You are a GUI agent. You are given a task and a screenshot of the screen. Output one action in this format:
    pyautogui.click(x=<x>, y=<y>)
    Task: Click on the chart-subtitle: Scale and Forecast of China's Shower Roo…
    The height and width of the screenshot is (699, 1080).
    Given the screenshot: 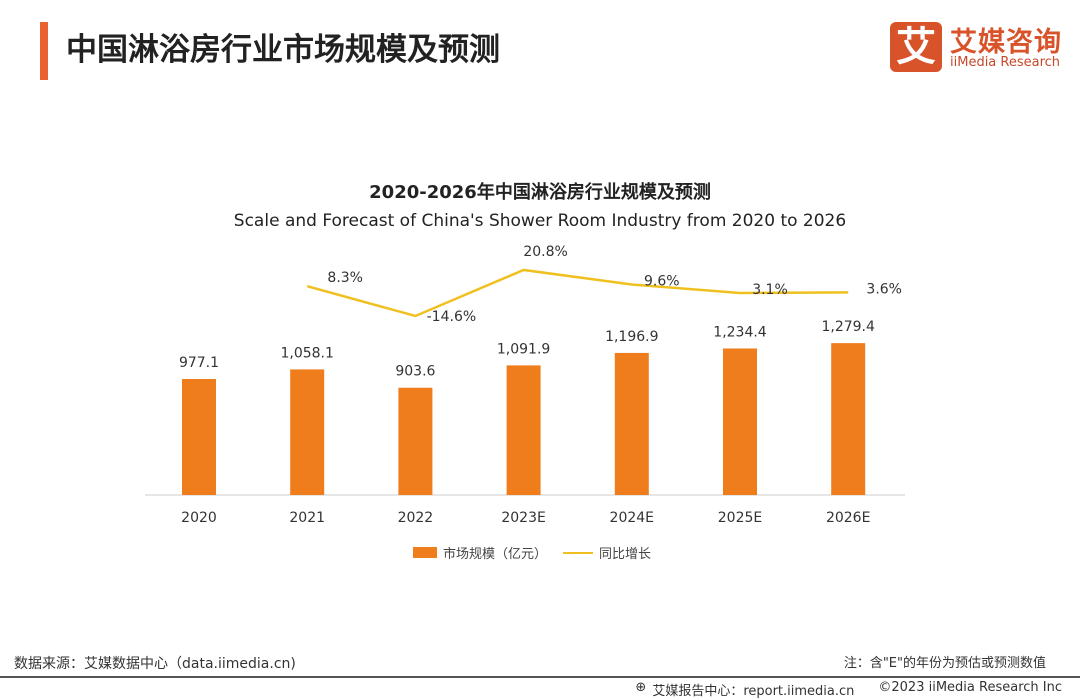 What is the action you would take?
    pyautogui.click(x=540, y=221)
    